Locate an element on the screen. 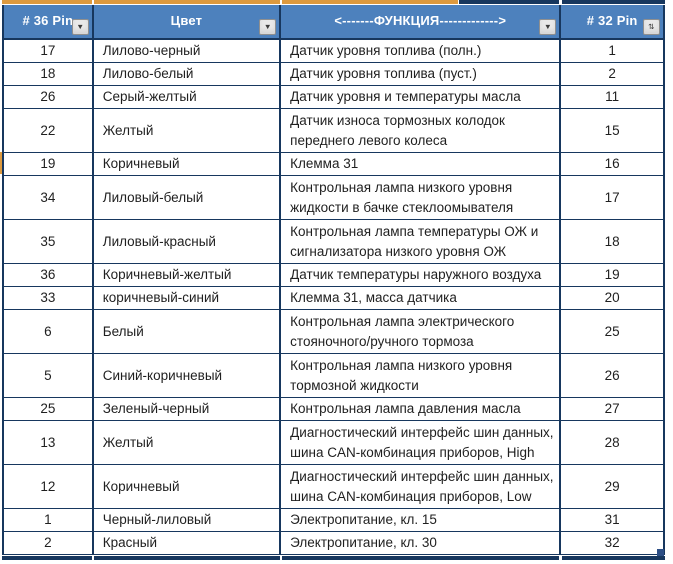 Image resolution: width=673 pixels, height=564 pixels. cell-function: Датчик уровня топлива (полн.) is located at coordinates (421, 51).